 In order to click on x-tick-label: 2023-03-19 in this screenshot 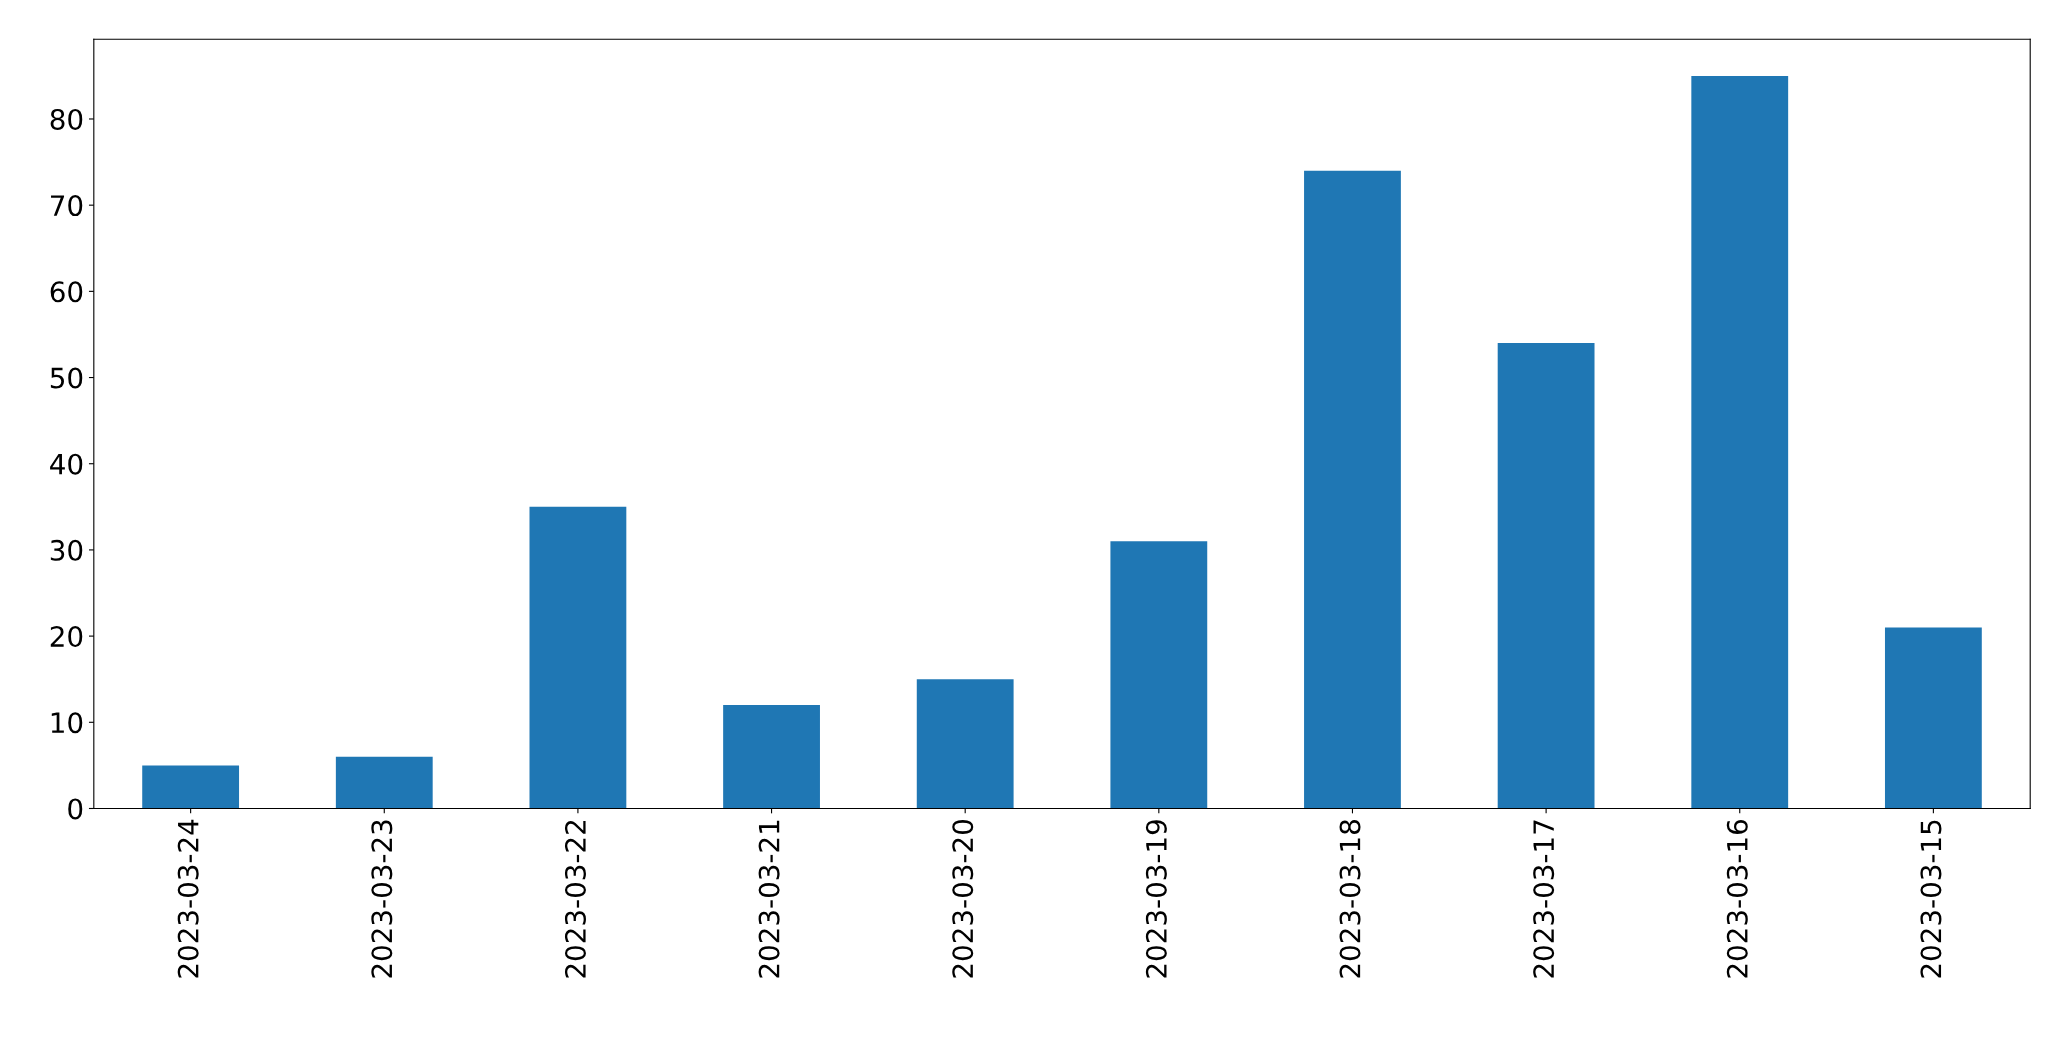, I will do `click(1156, 899)`.